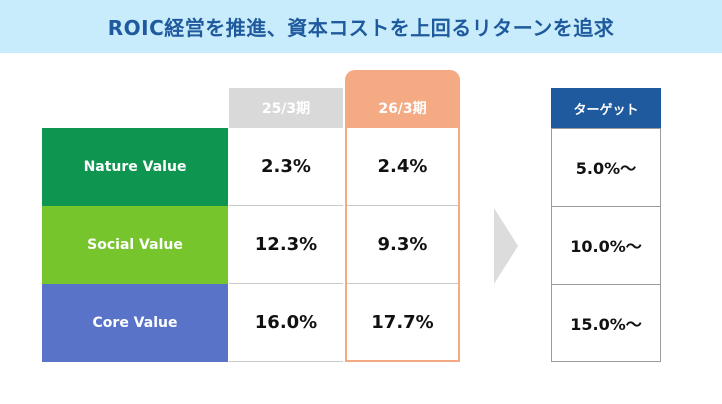  I want to click on page-title: ROIC経営を推進、資本コストを上回るリターンを追求, so click(361, 28).